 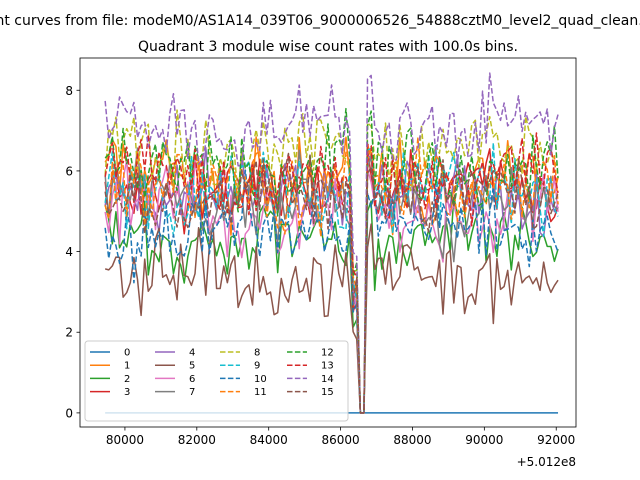 What do you see at coordinates (216, 381) in the screenshot?
I see `legend-frame` at bounding box center [216, 381].